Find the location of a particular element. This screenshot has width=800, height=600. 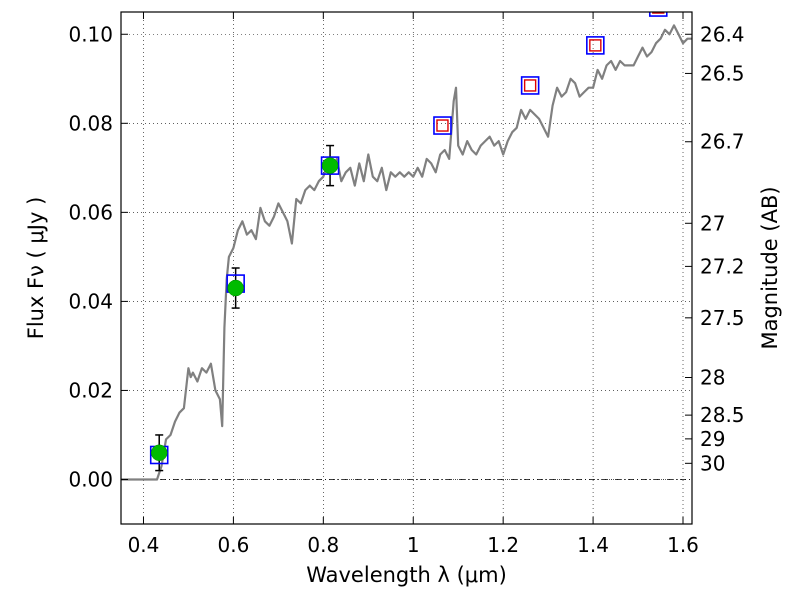

magnitude-tick-label: 27.5 is located at coordinates (722, 318).